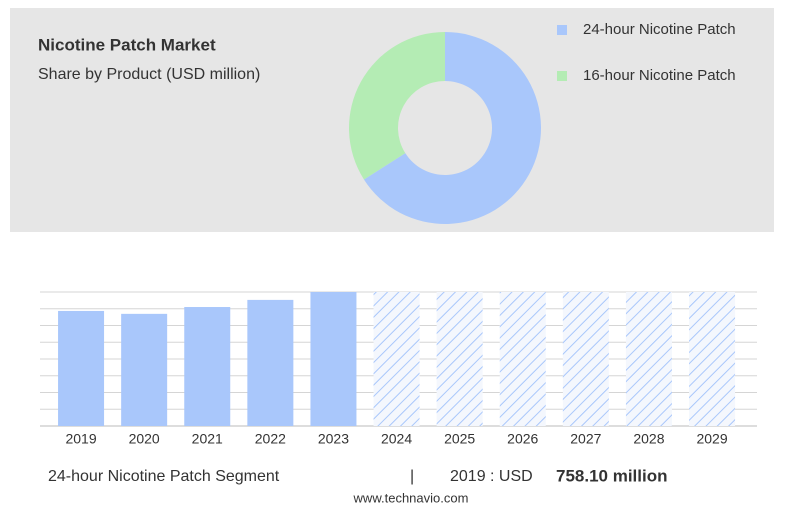  What do you see at coordinates (659, 75) in the screenshot?
I see `legend-label: 16-hour Nicotine Patch` at bounding box center [659, 75].